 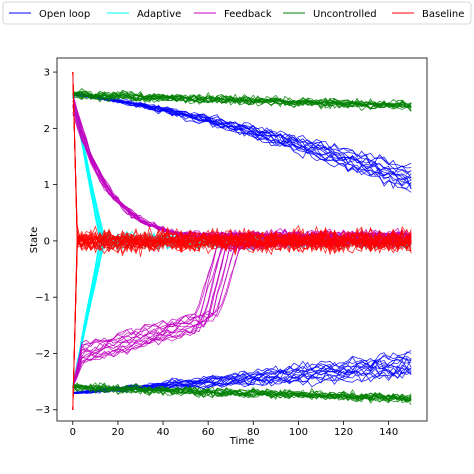 What do you see at coordinates (163, 432) in the screenshot?
I see `x-tick-label: 40` at bounding box center [163, 432].